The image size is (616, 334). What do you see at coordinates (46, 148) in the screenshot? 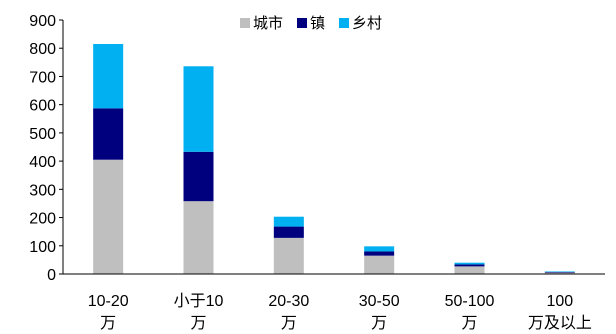
I see `y-axis-ticks: 0 100 200 300 400 500 600 700 800 900` at bounding box center [46, 148].